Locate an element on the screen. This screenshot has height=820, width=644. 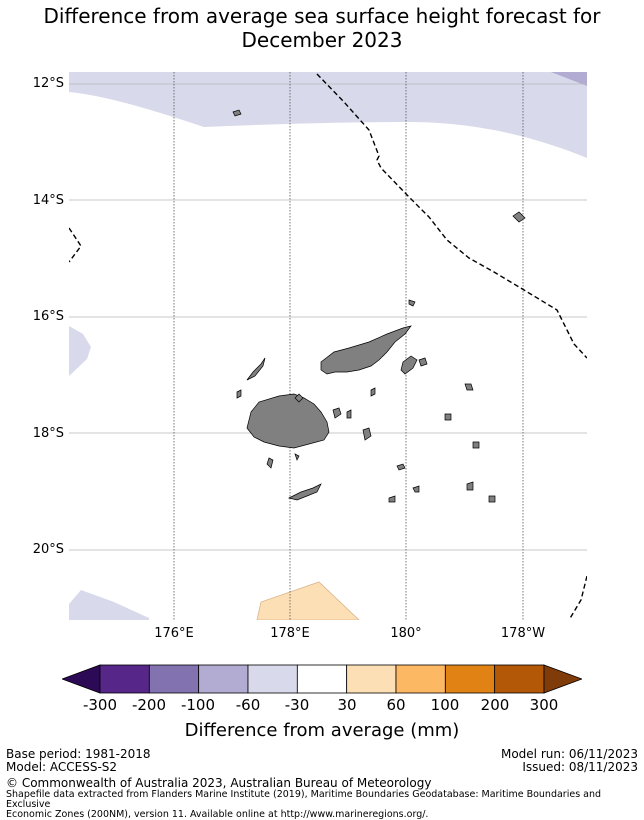
anomaly-region-left is located at coordinates (80, 351).